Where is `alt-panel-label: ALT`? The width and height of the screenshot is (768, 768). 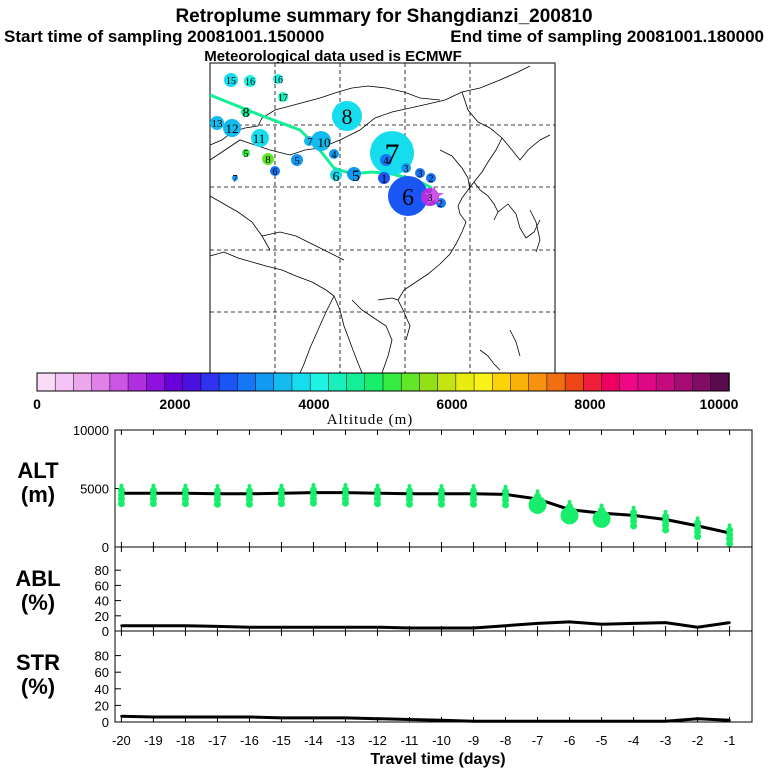 alt-panel-label: ALT is located at coordinates (38, 470).